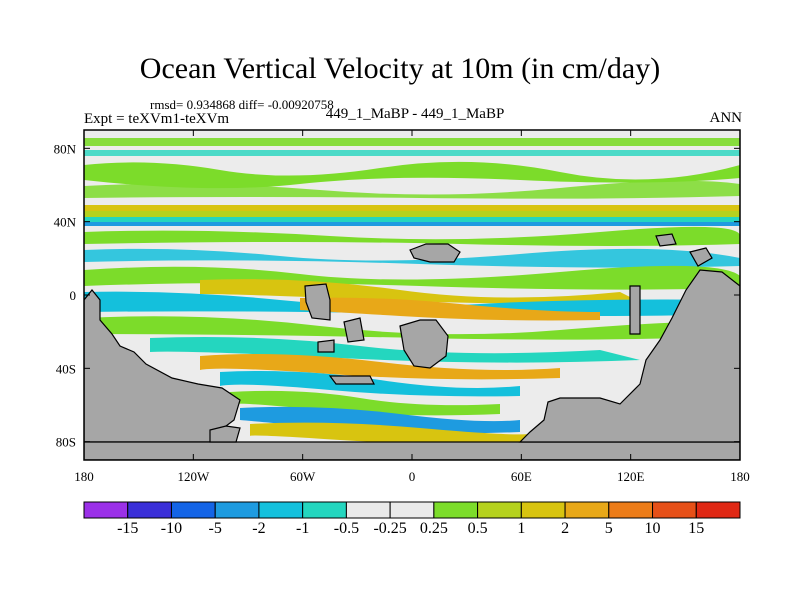  I want to click on x-tick-label: 0, so click(412, 476).